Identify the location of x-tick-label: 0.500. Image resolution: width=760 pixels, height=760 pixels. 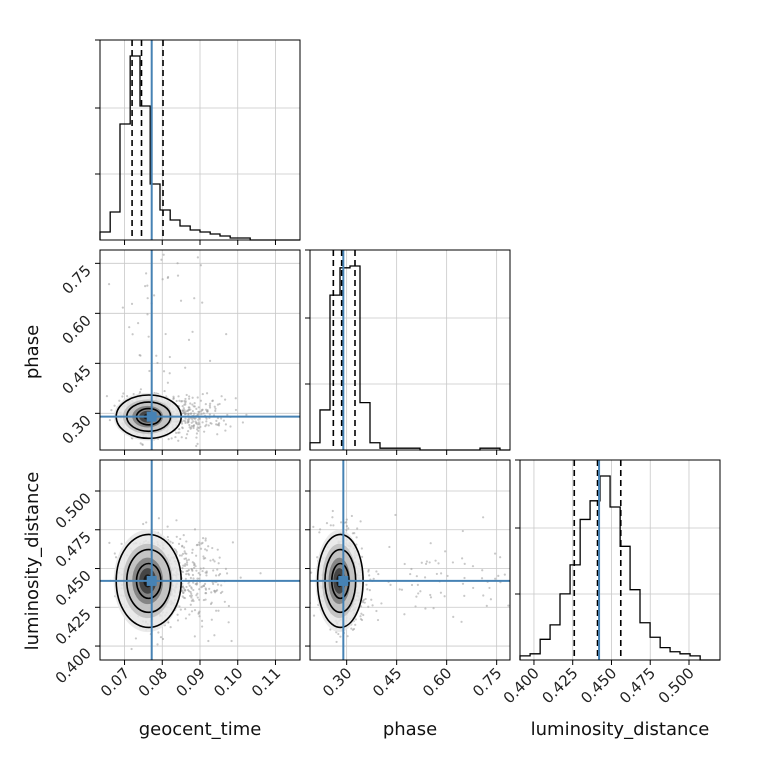
(676, 685).